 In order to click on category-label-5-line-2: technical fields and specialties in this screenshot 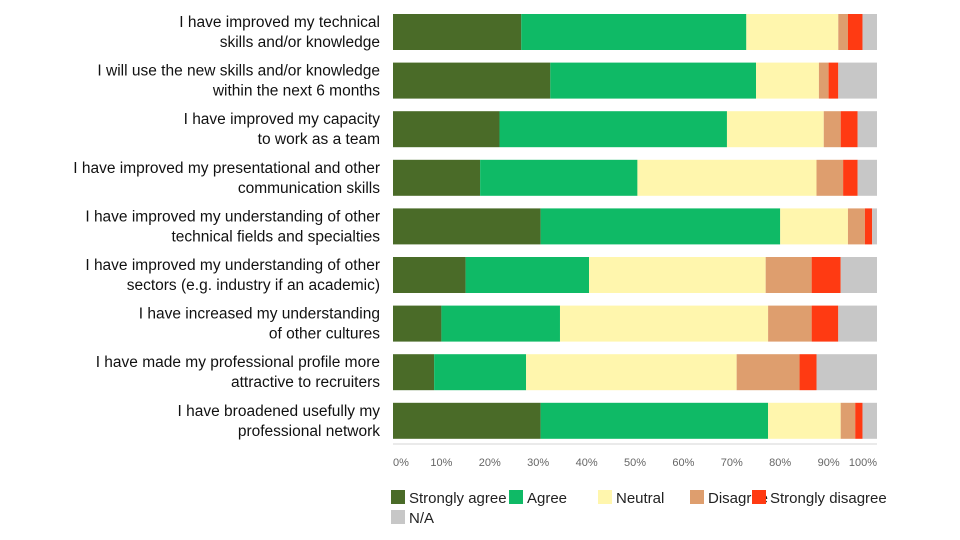, I will do `click(275, 236)`.